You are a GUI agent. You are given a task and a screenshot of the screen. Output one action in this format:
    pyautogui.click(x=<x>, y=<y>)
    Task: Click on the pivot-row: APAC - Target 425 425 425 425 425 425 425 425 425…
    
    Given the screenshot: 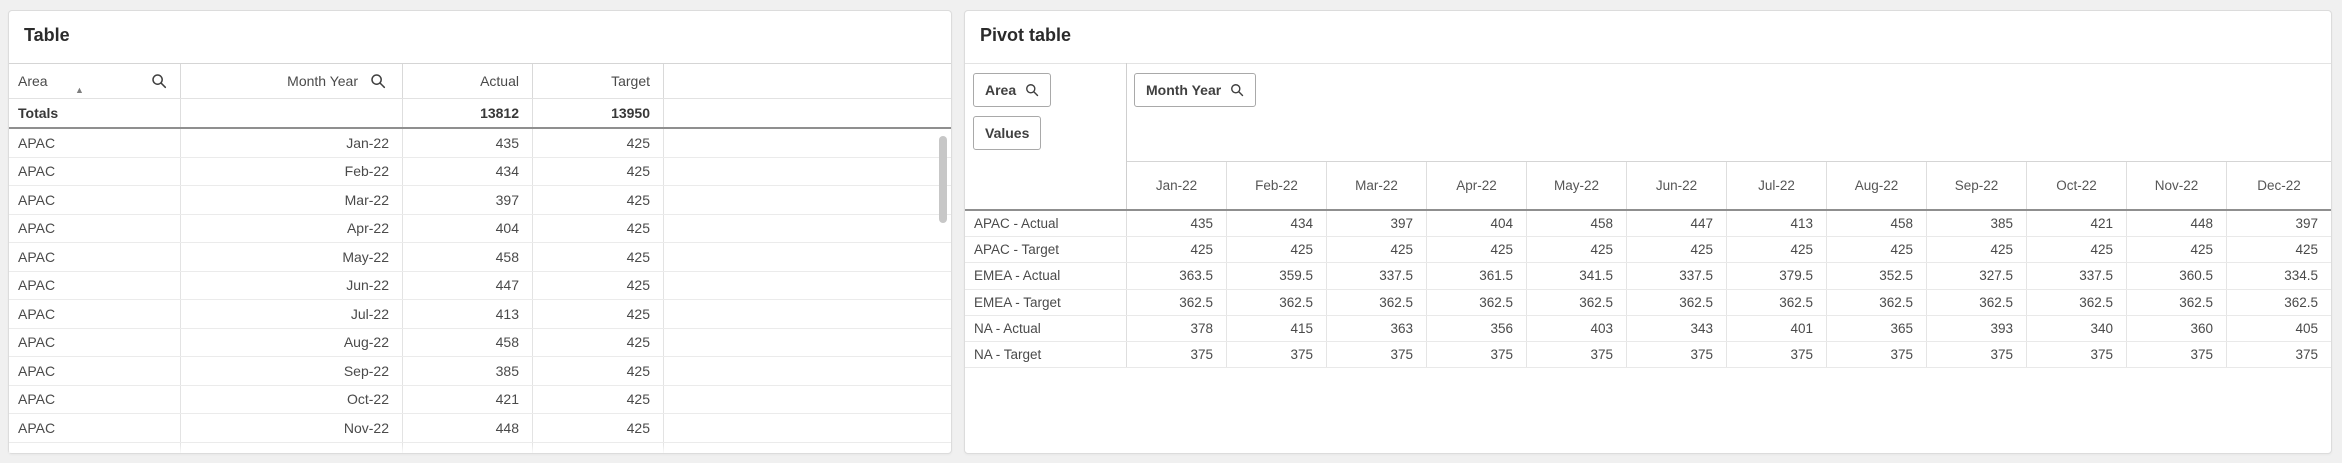 What is the action you would take?
    pyautogui.click(x=1648, y=250)
    